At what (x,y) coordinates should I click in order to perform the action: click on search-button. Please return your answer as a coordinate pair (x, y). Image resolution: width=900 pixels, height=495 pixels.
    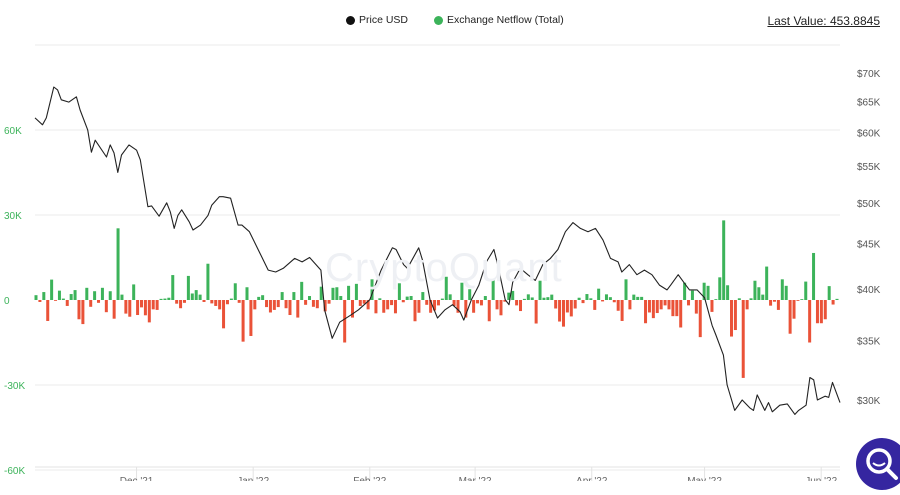
    Looking at the image, I should click on (878, 464).